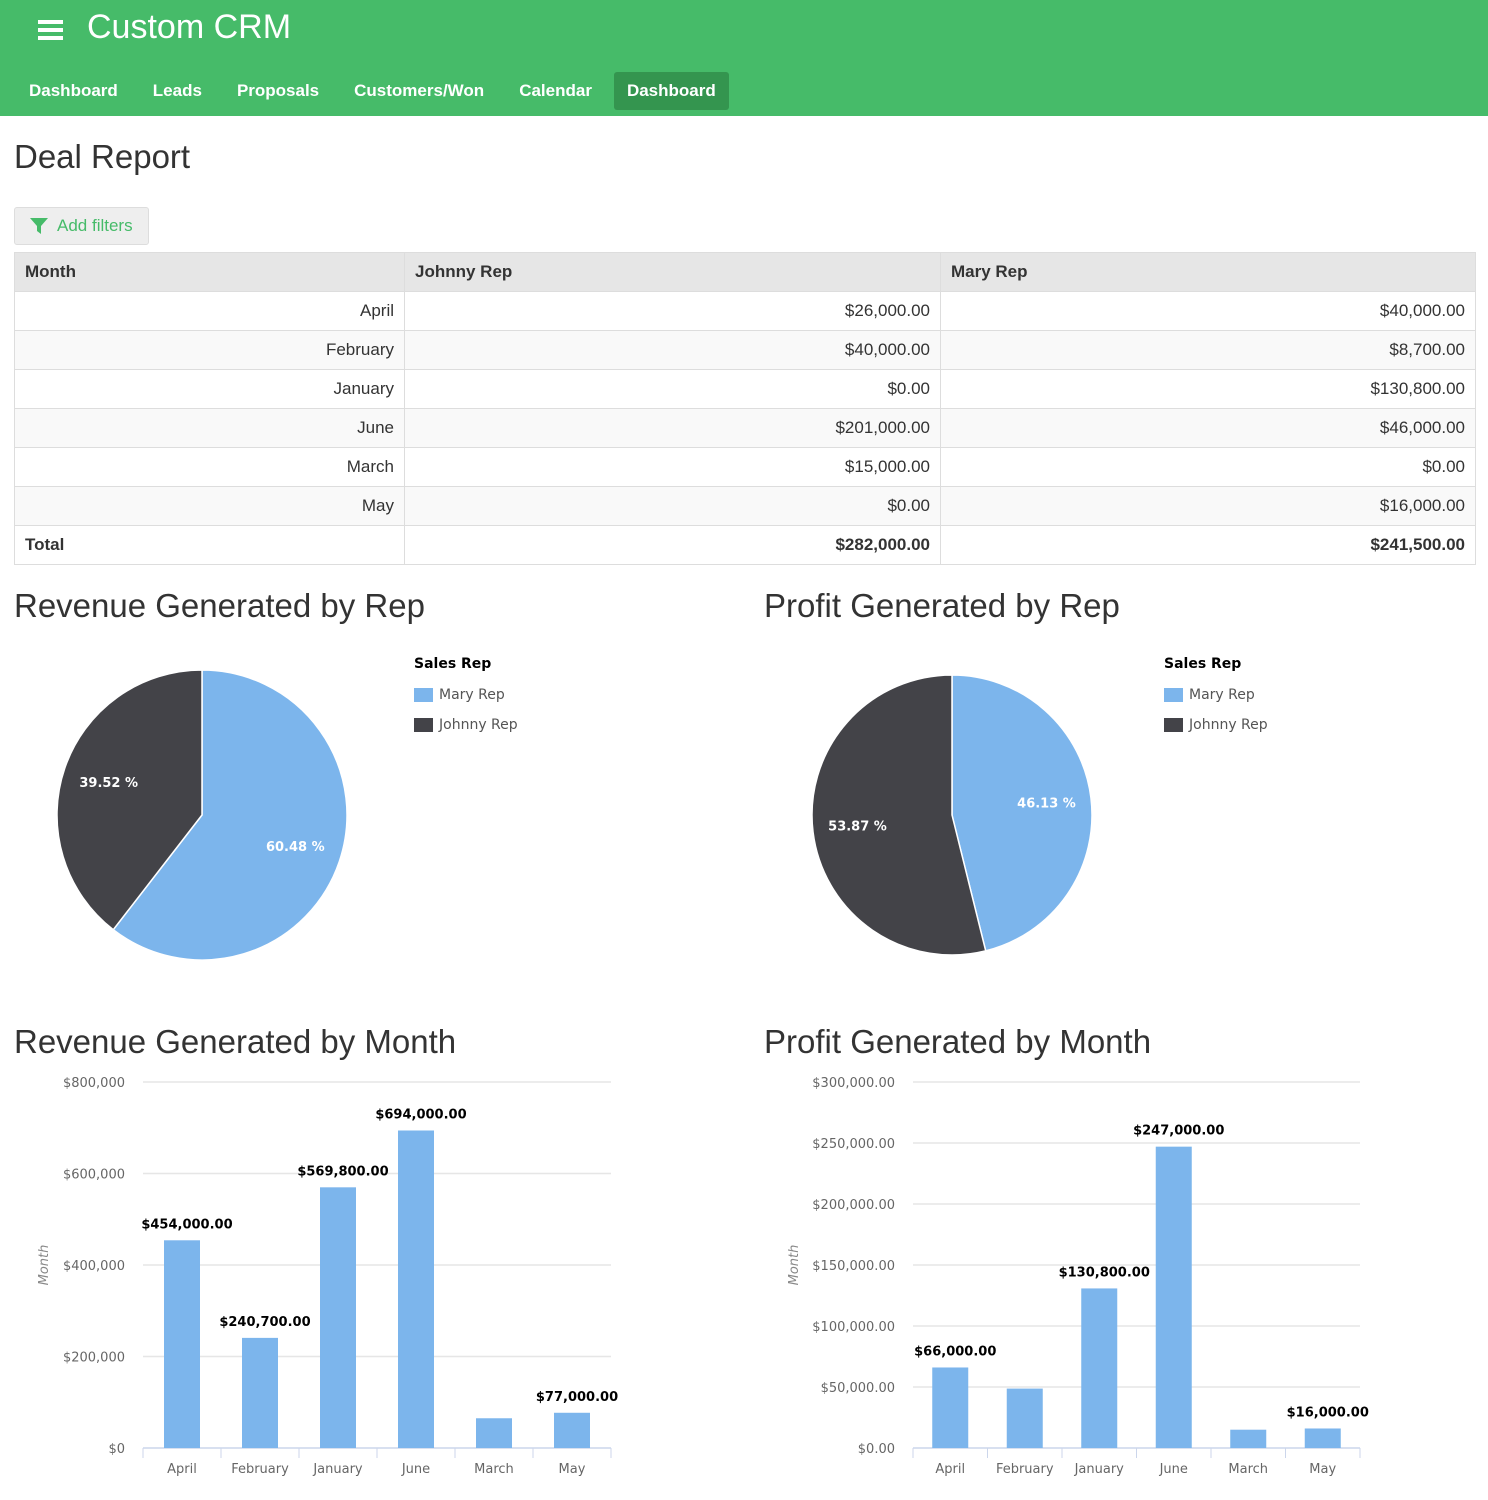 This screenshot has height=1500, width=1488. I want to click on cell-month: June, so click(209, 428).